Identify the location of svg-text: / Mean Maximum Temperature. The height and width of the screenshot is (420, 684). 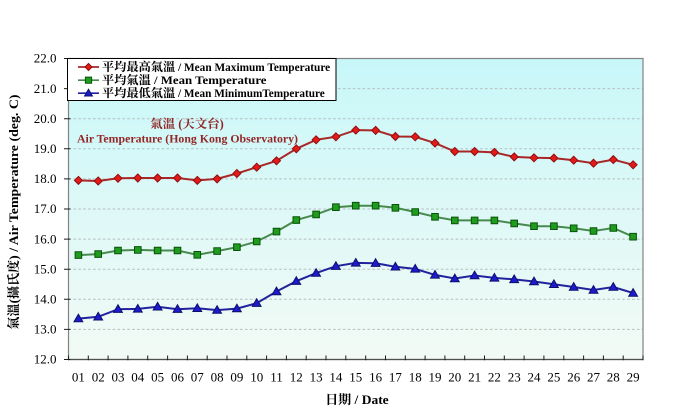
(253, 67).